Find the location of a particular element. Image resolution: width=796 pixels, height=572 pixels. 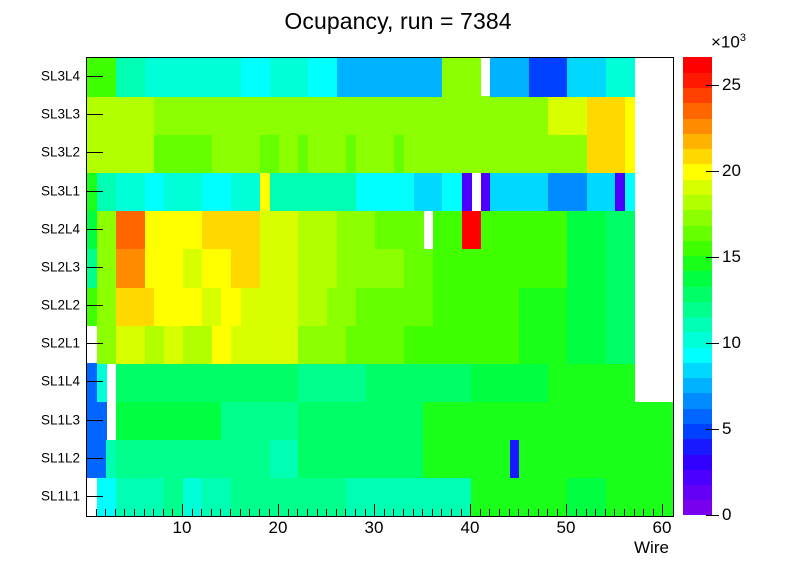

y-axis-tick-label: SL1L3 is located at coordinates (60, 420).